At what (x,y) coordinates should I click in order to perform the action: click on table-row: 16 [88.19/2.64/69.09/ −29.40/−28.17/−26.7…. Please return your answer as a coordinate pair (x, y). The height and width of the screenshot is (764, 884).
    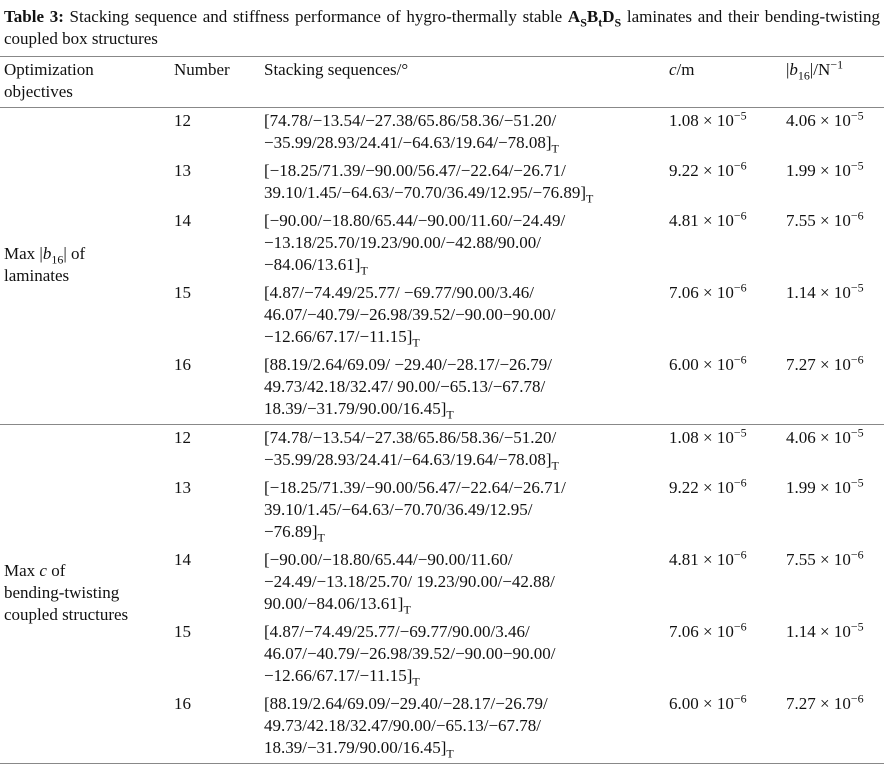
    Looking at the image, I should click on (442, 388).